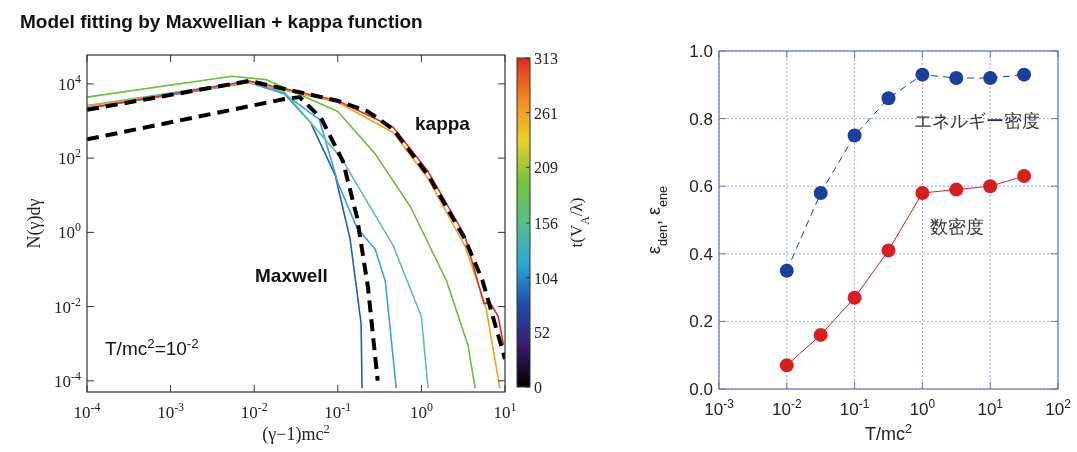 Image resolution: width=1077 pixels, height=452 pixels. What do you see at coordinates (546, 168) in the screenshot?
I see `color-bar-label: 209` at bounding box center [546, 168].